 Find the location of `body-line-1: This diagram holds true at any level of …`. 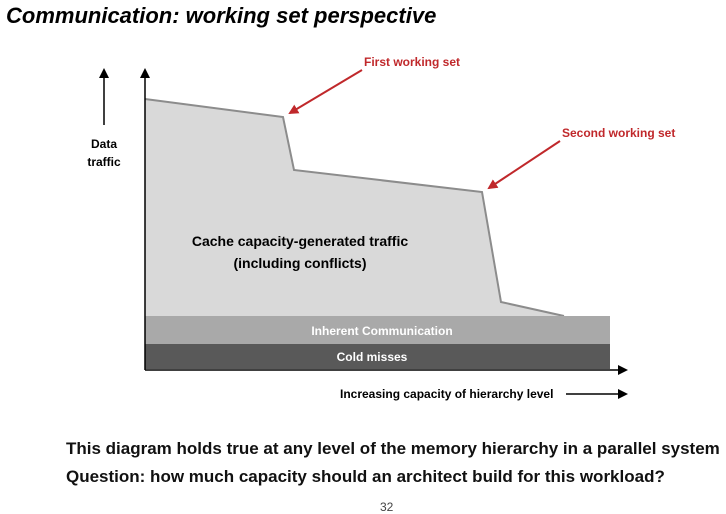

body-line-1: This diagram holds true at any level of … is located at coordinates (393, 448).